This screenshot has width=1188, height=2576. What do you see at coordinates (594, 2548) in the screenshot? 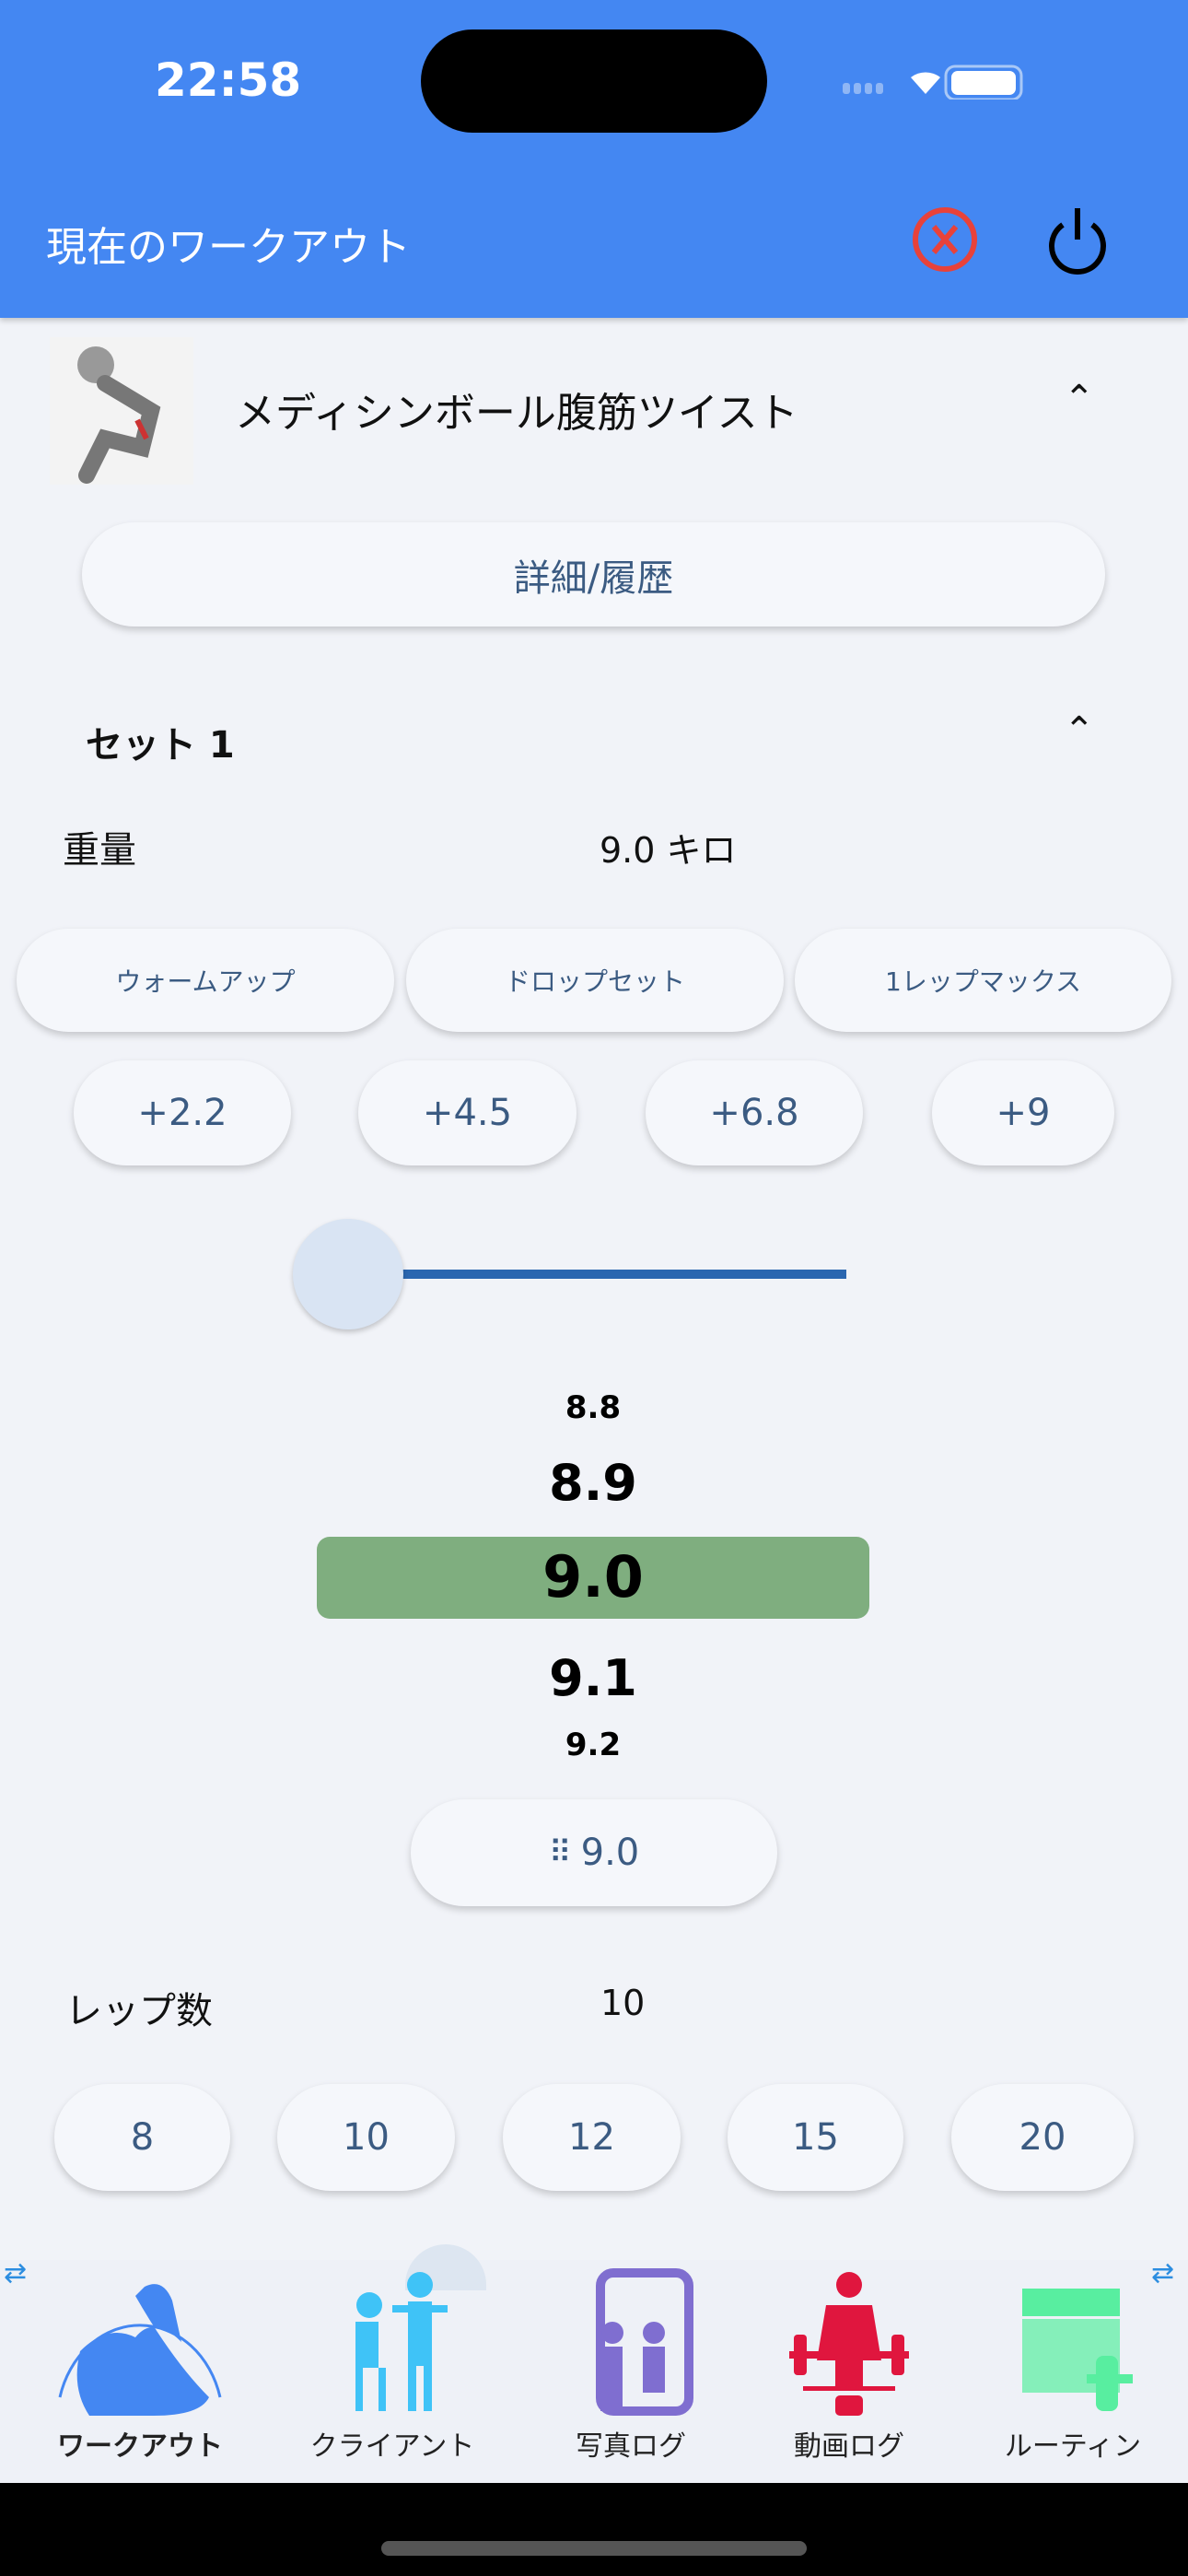
I see `home-indicator` at bounding box center [594, 2548].